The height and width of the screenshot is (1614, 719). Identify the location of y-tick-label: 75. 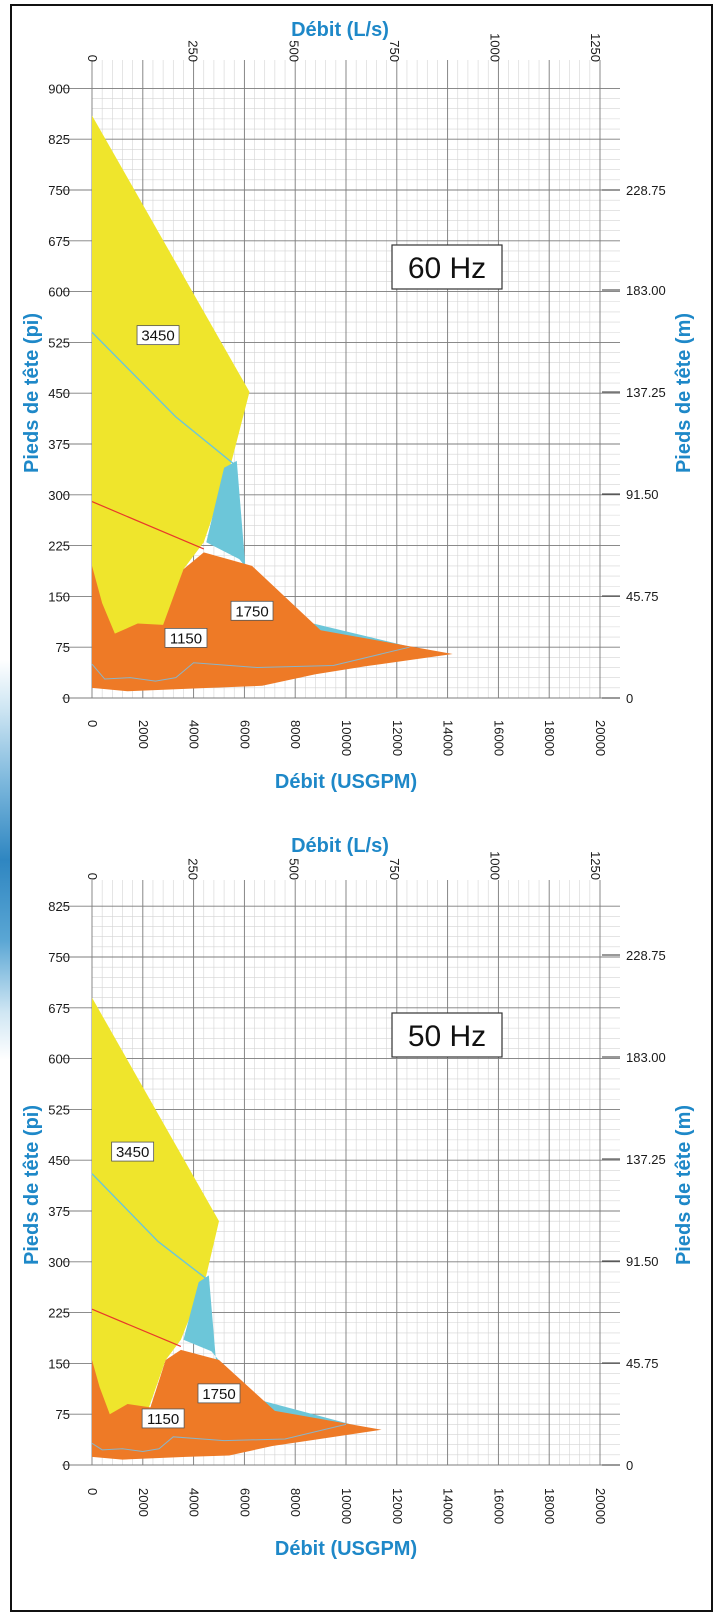
(63, 647).